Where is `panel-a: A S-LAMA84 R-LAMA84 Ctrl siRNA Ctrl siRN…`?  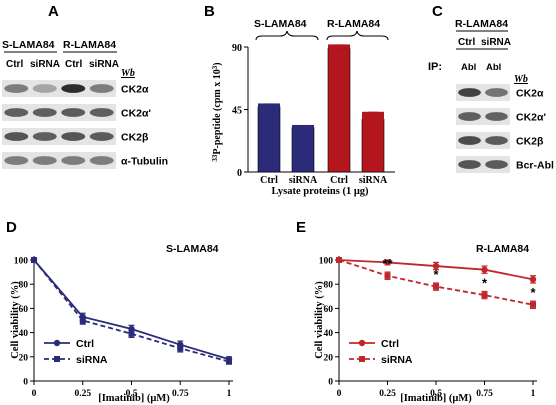 panel-a: A S-LAMA84 R-LAMA84 Ctrl siRNA Ctrl siRN… is located at coordinates (85, 86).